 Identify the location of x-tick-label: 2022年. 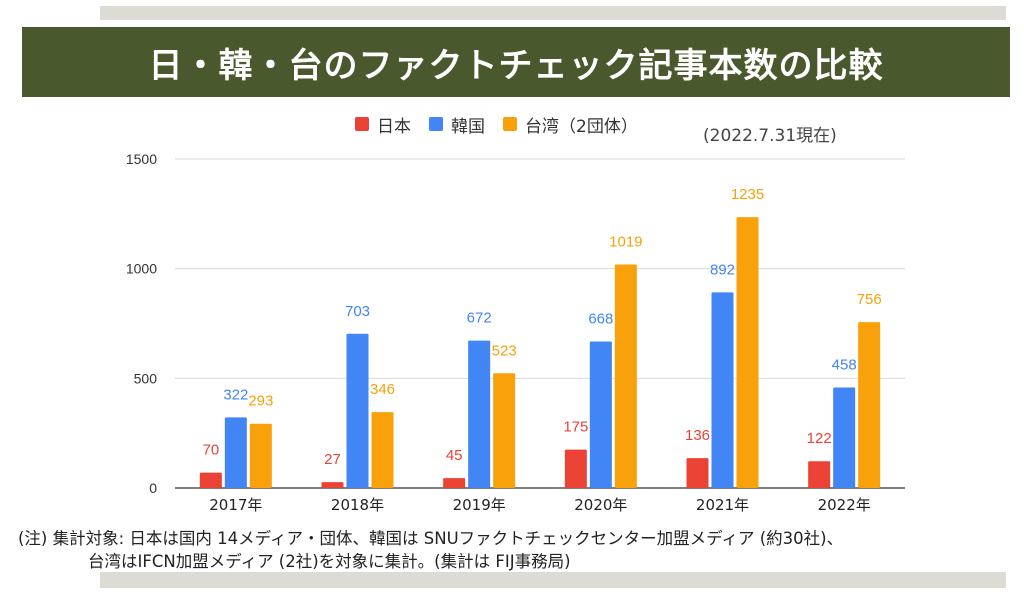
(844, 505).